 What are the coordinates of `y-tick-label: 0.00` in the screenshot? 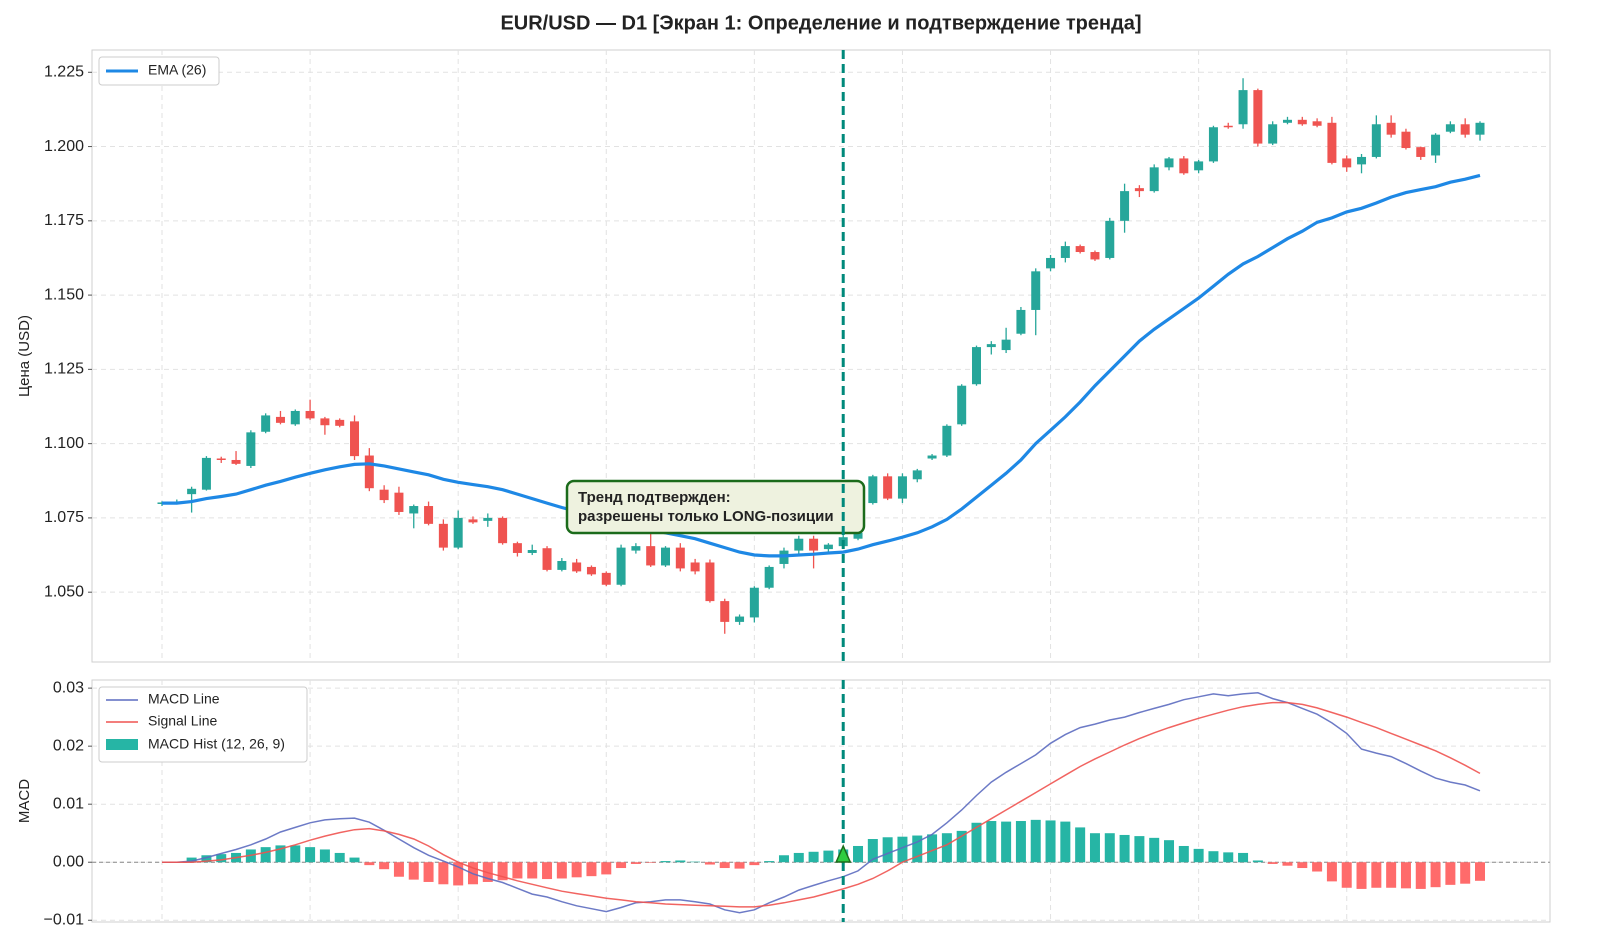 It's located at (68, 861).